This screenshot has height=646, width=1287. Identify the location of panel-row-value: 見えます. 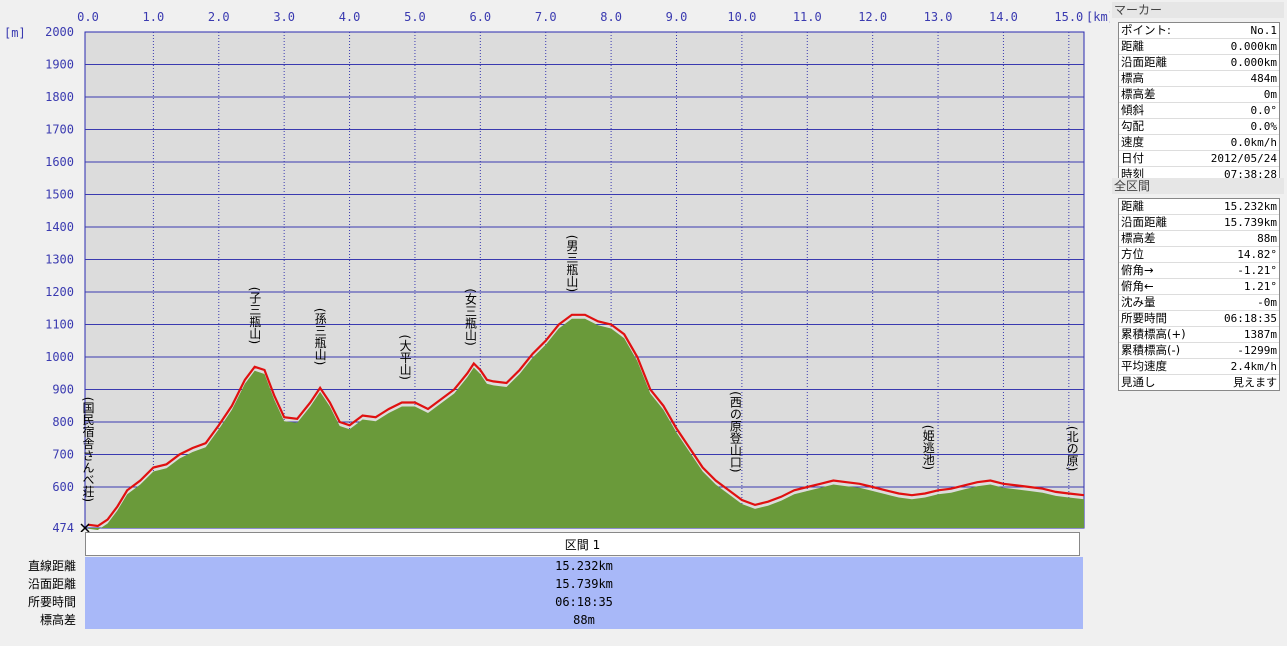
(1255, 382).